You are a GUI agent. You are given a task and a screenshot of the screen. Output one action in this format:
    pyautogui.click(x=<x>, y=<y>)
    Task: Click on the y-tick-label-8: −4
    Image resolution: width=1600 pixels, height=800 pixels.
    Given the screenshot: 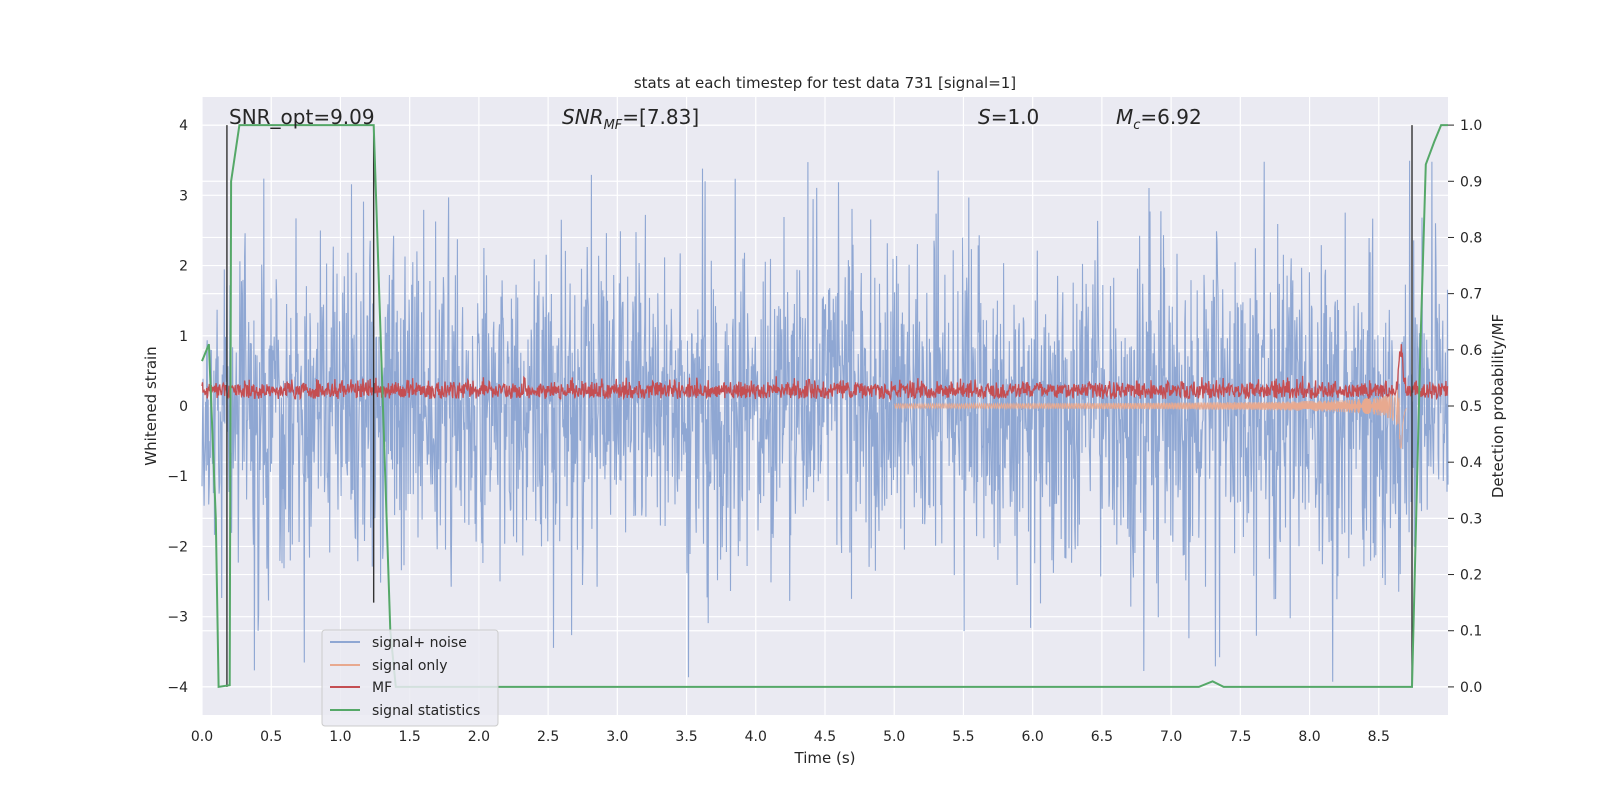 What is the action you would take?
    pyautogui.click(x=177, y=688)
    